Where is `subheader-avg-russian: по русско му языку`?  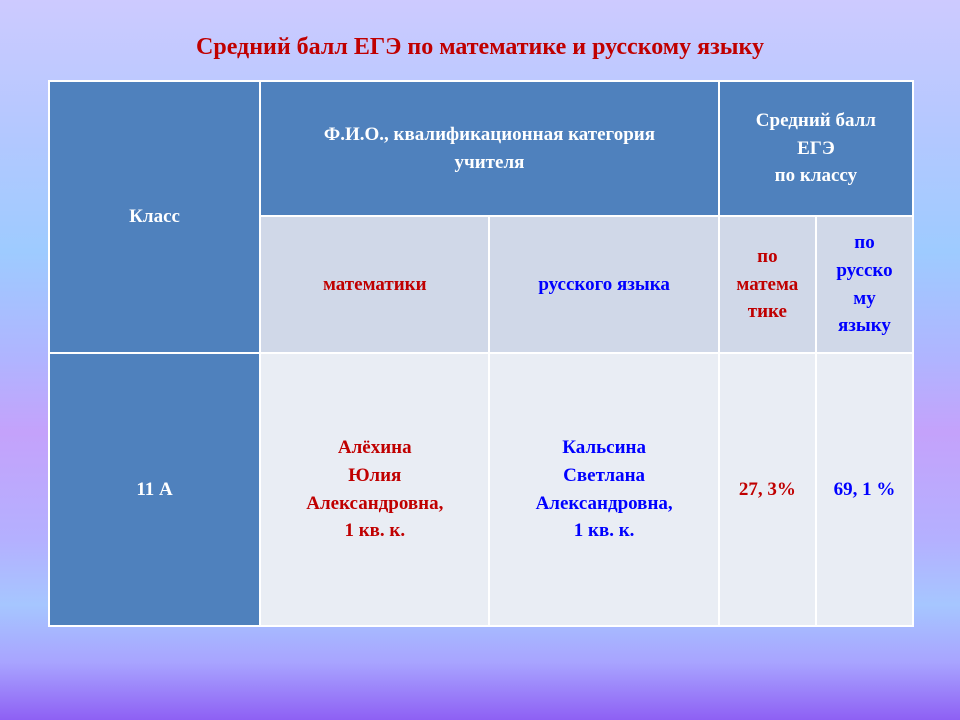 subheader-avg-russian: по русско му языку is located at coordinates (864, 284).